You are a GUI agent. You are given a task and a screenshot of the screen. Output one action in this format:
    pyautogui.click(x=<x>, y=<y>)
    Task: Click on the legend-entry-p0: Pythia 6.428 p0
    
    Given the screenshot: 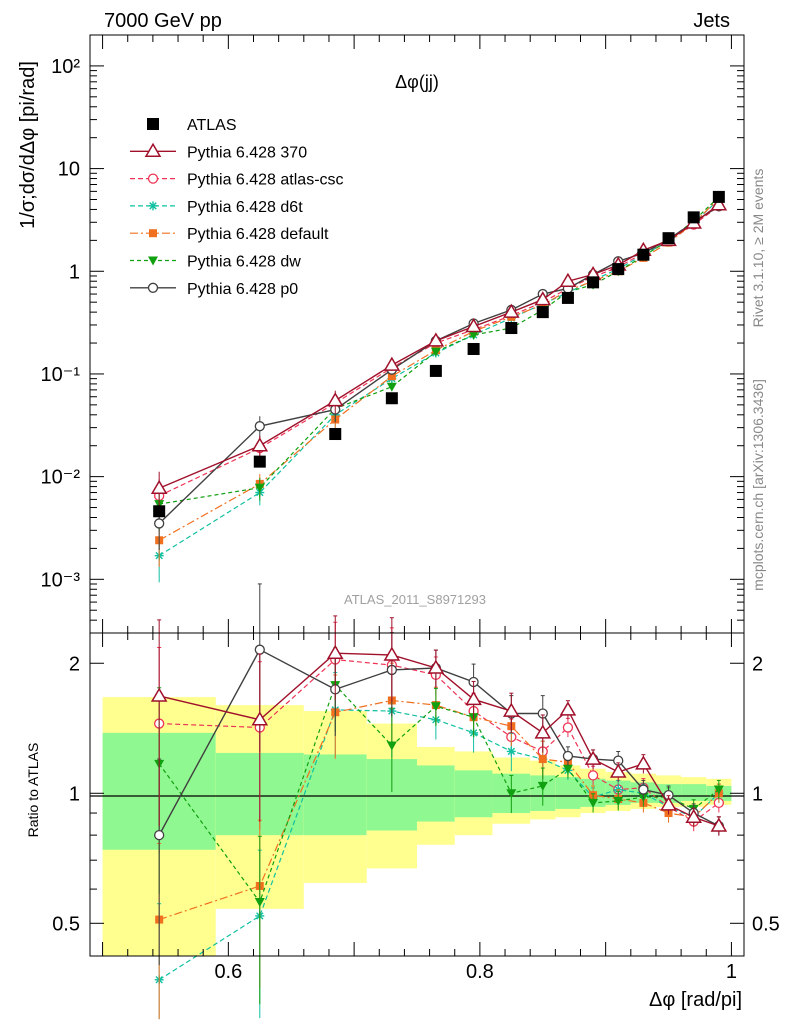 What is the action you would take?
    pyautogui.click(x=214, y=289)
    